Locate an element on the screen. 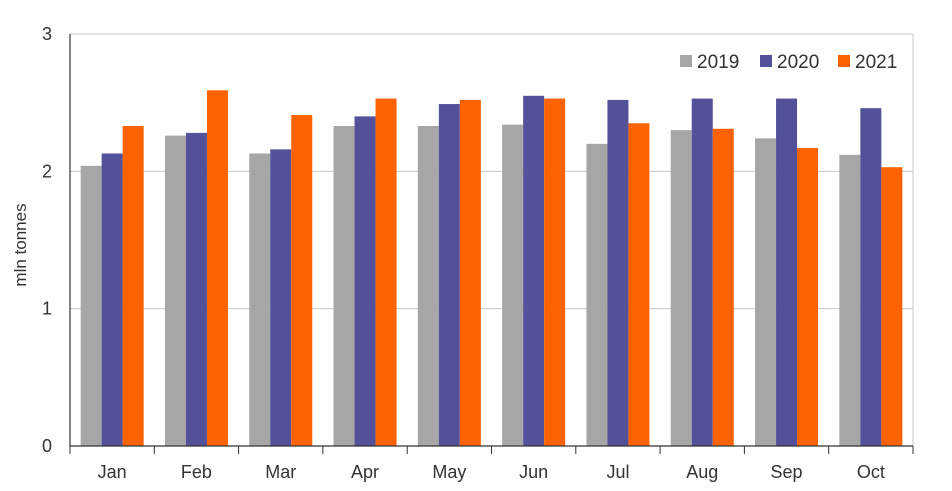 Image resolution: width=952 pixels, height=491 pixels. bar-2021-Sep is located at coordinates (808, 296).